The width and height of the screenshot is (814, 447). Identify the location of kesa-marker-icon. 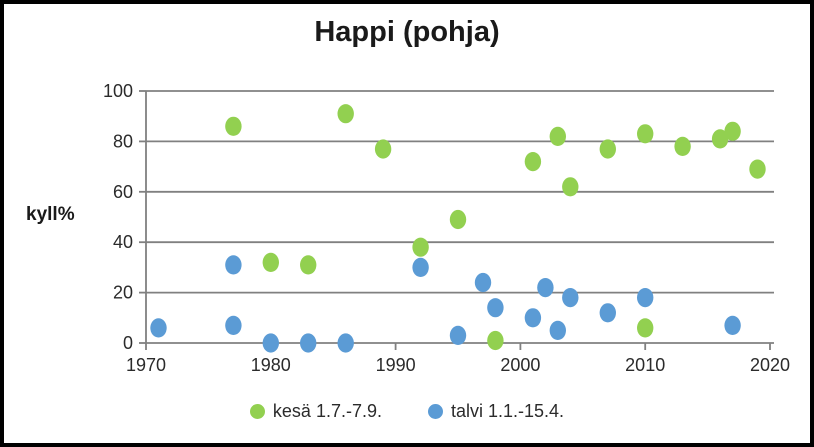
(257, 411).